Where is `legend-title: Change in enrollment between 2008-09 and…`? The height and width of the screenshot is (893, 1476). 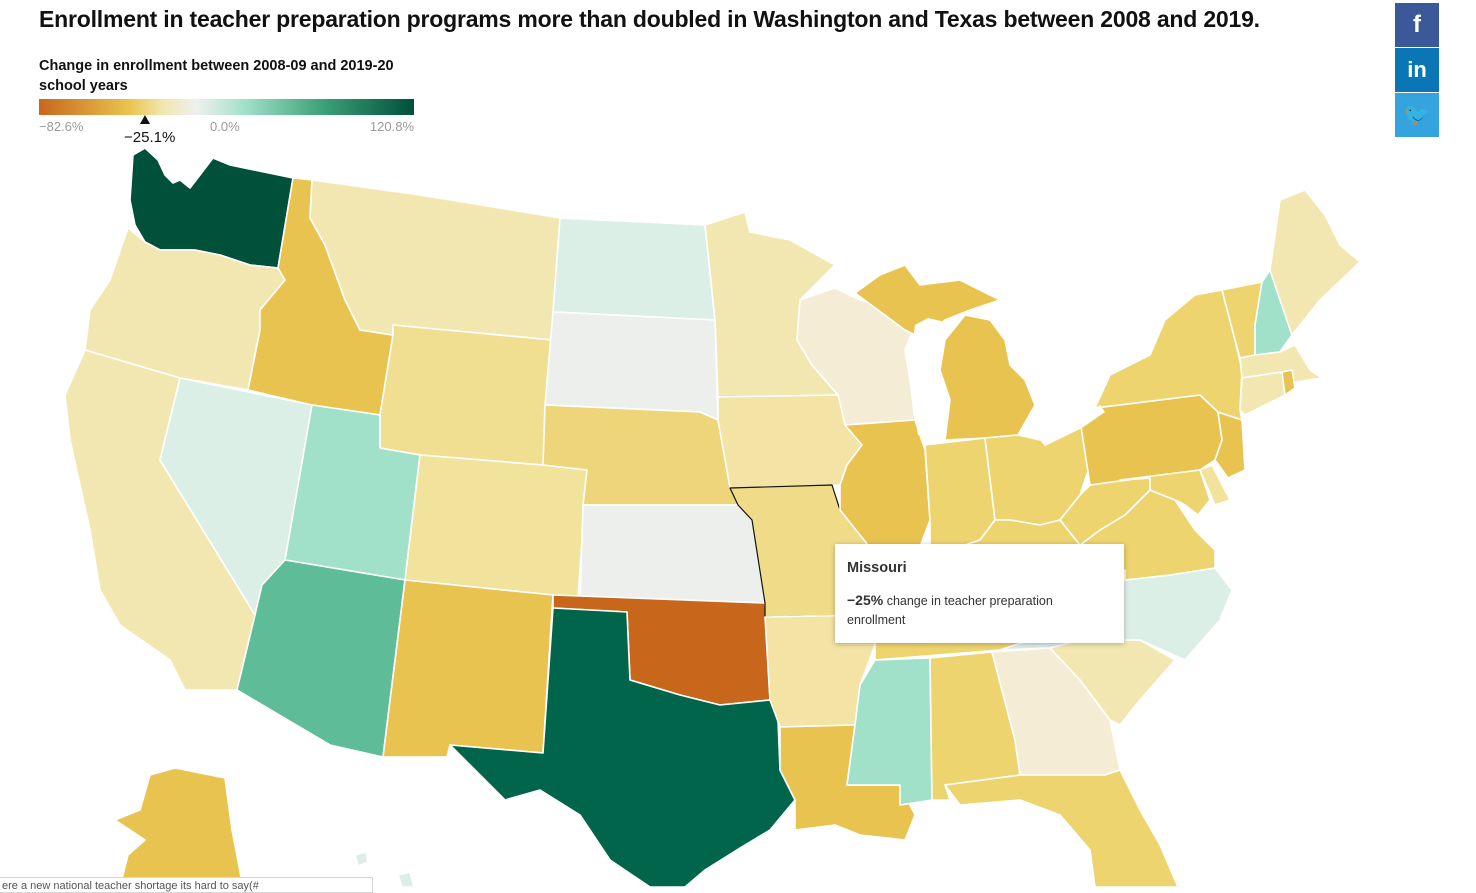
legend-title: Change in enrollment between 2008-09 and… is located at coordinates (216, 76).